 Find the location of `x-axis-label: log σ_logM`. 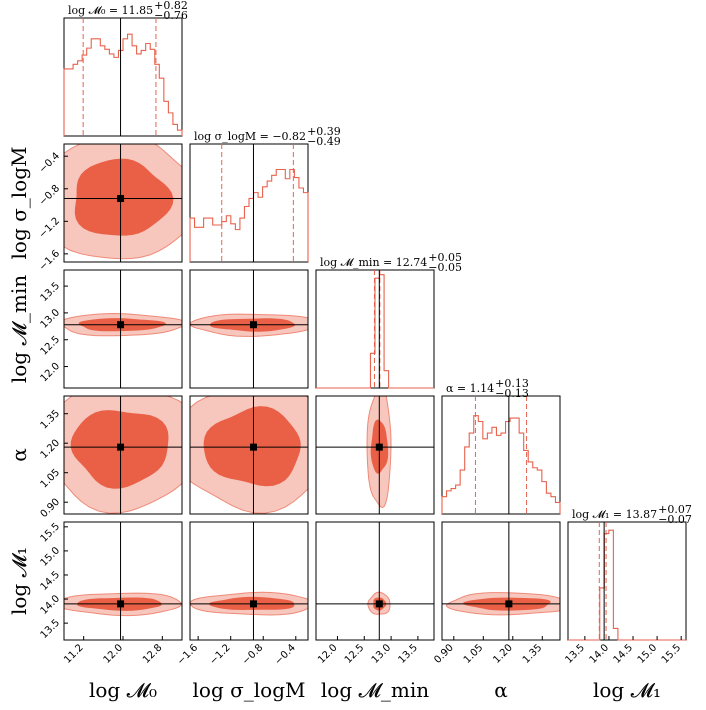

x-axis-label: log σ_logM is located at coordinates (249, 690).